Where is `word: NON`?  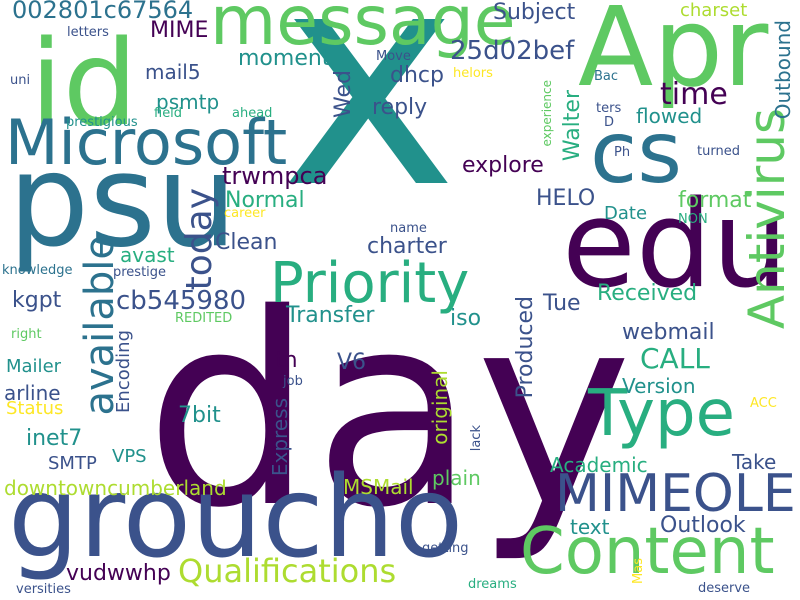
word: NON is located at coordinates (693, 219).